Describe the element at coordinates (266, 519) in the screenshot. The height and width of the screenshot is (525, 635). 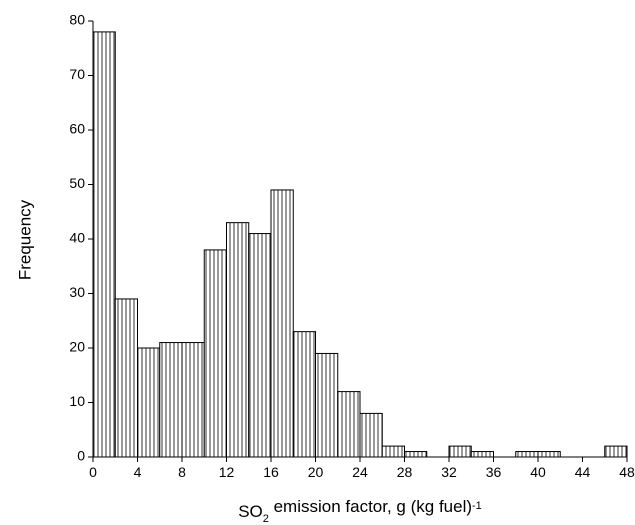
I see `x-axis-title-part: 2` at that location.